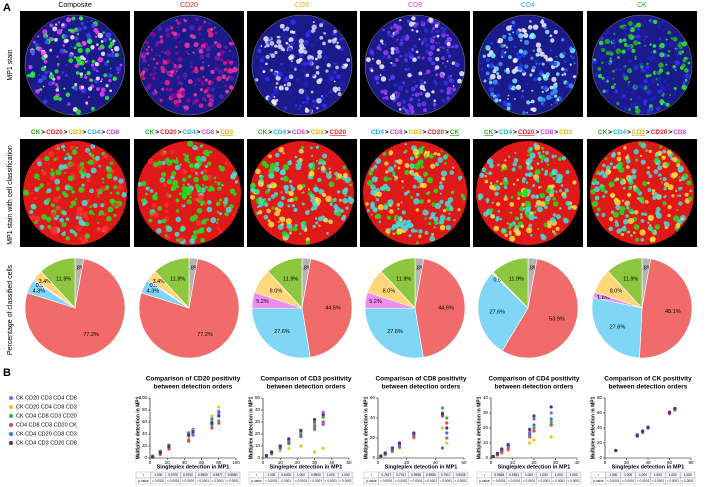 The image size is (709, 487). What do you see at coordinates (258, 457) in the screenshot?
I see `y-tick-label: 0` at bounding box center [258, 457].